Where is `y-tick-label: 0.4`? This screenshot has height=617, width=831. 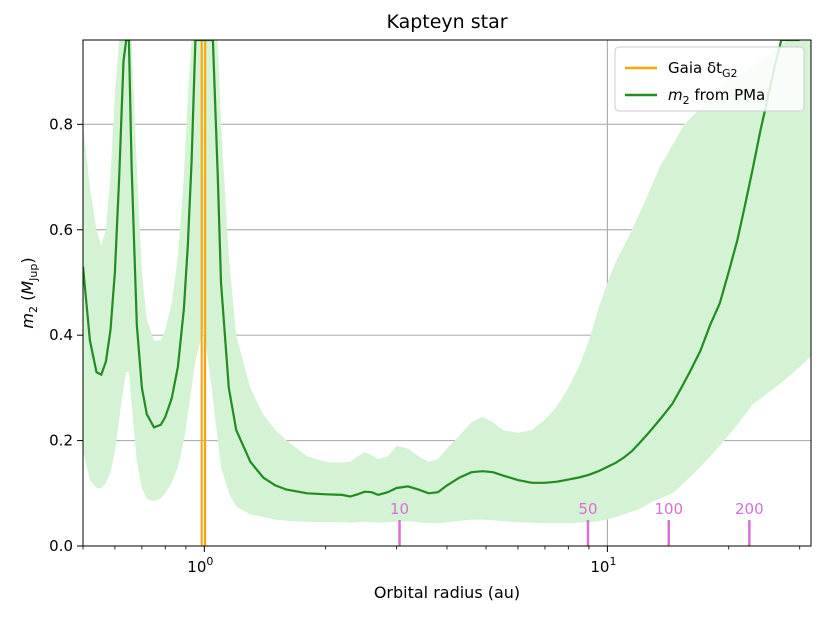
y-tick-label: 0.4 is located at coordinates (61, 335).